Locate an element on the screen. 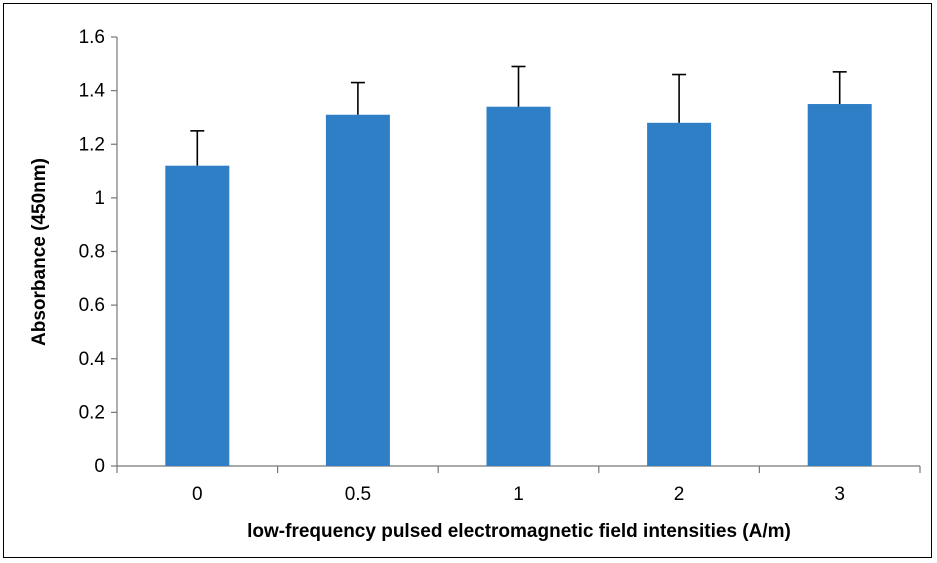  y-tick-label: 1.4 is located at coordinates (92, 91).